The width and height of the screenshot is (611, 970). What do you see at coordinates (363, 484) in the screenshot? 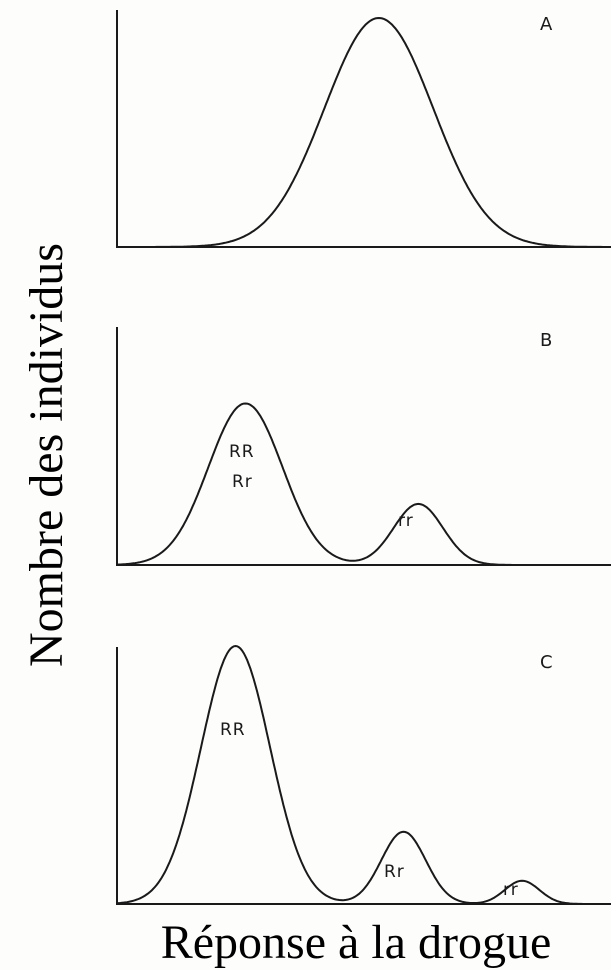
I see `panel-b-distribution-curve` at bounding box center [363, 484].